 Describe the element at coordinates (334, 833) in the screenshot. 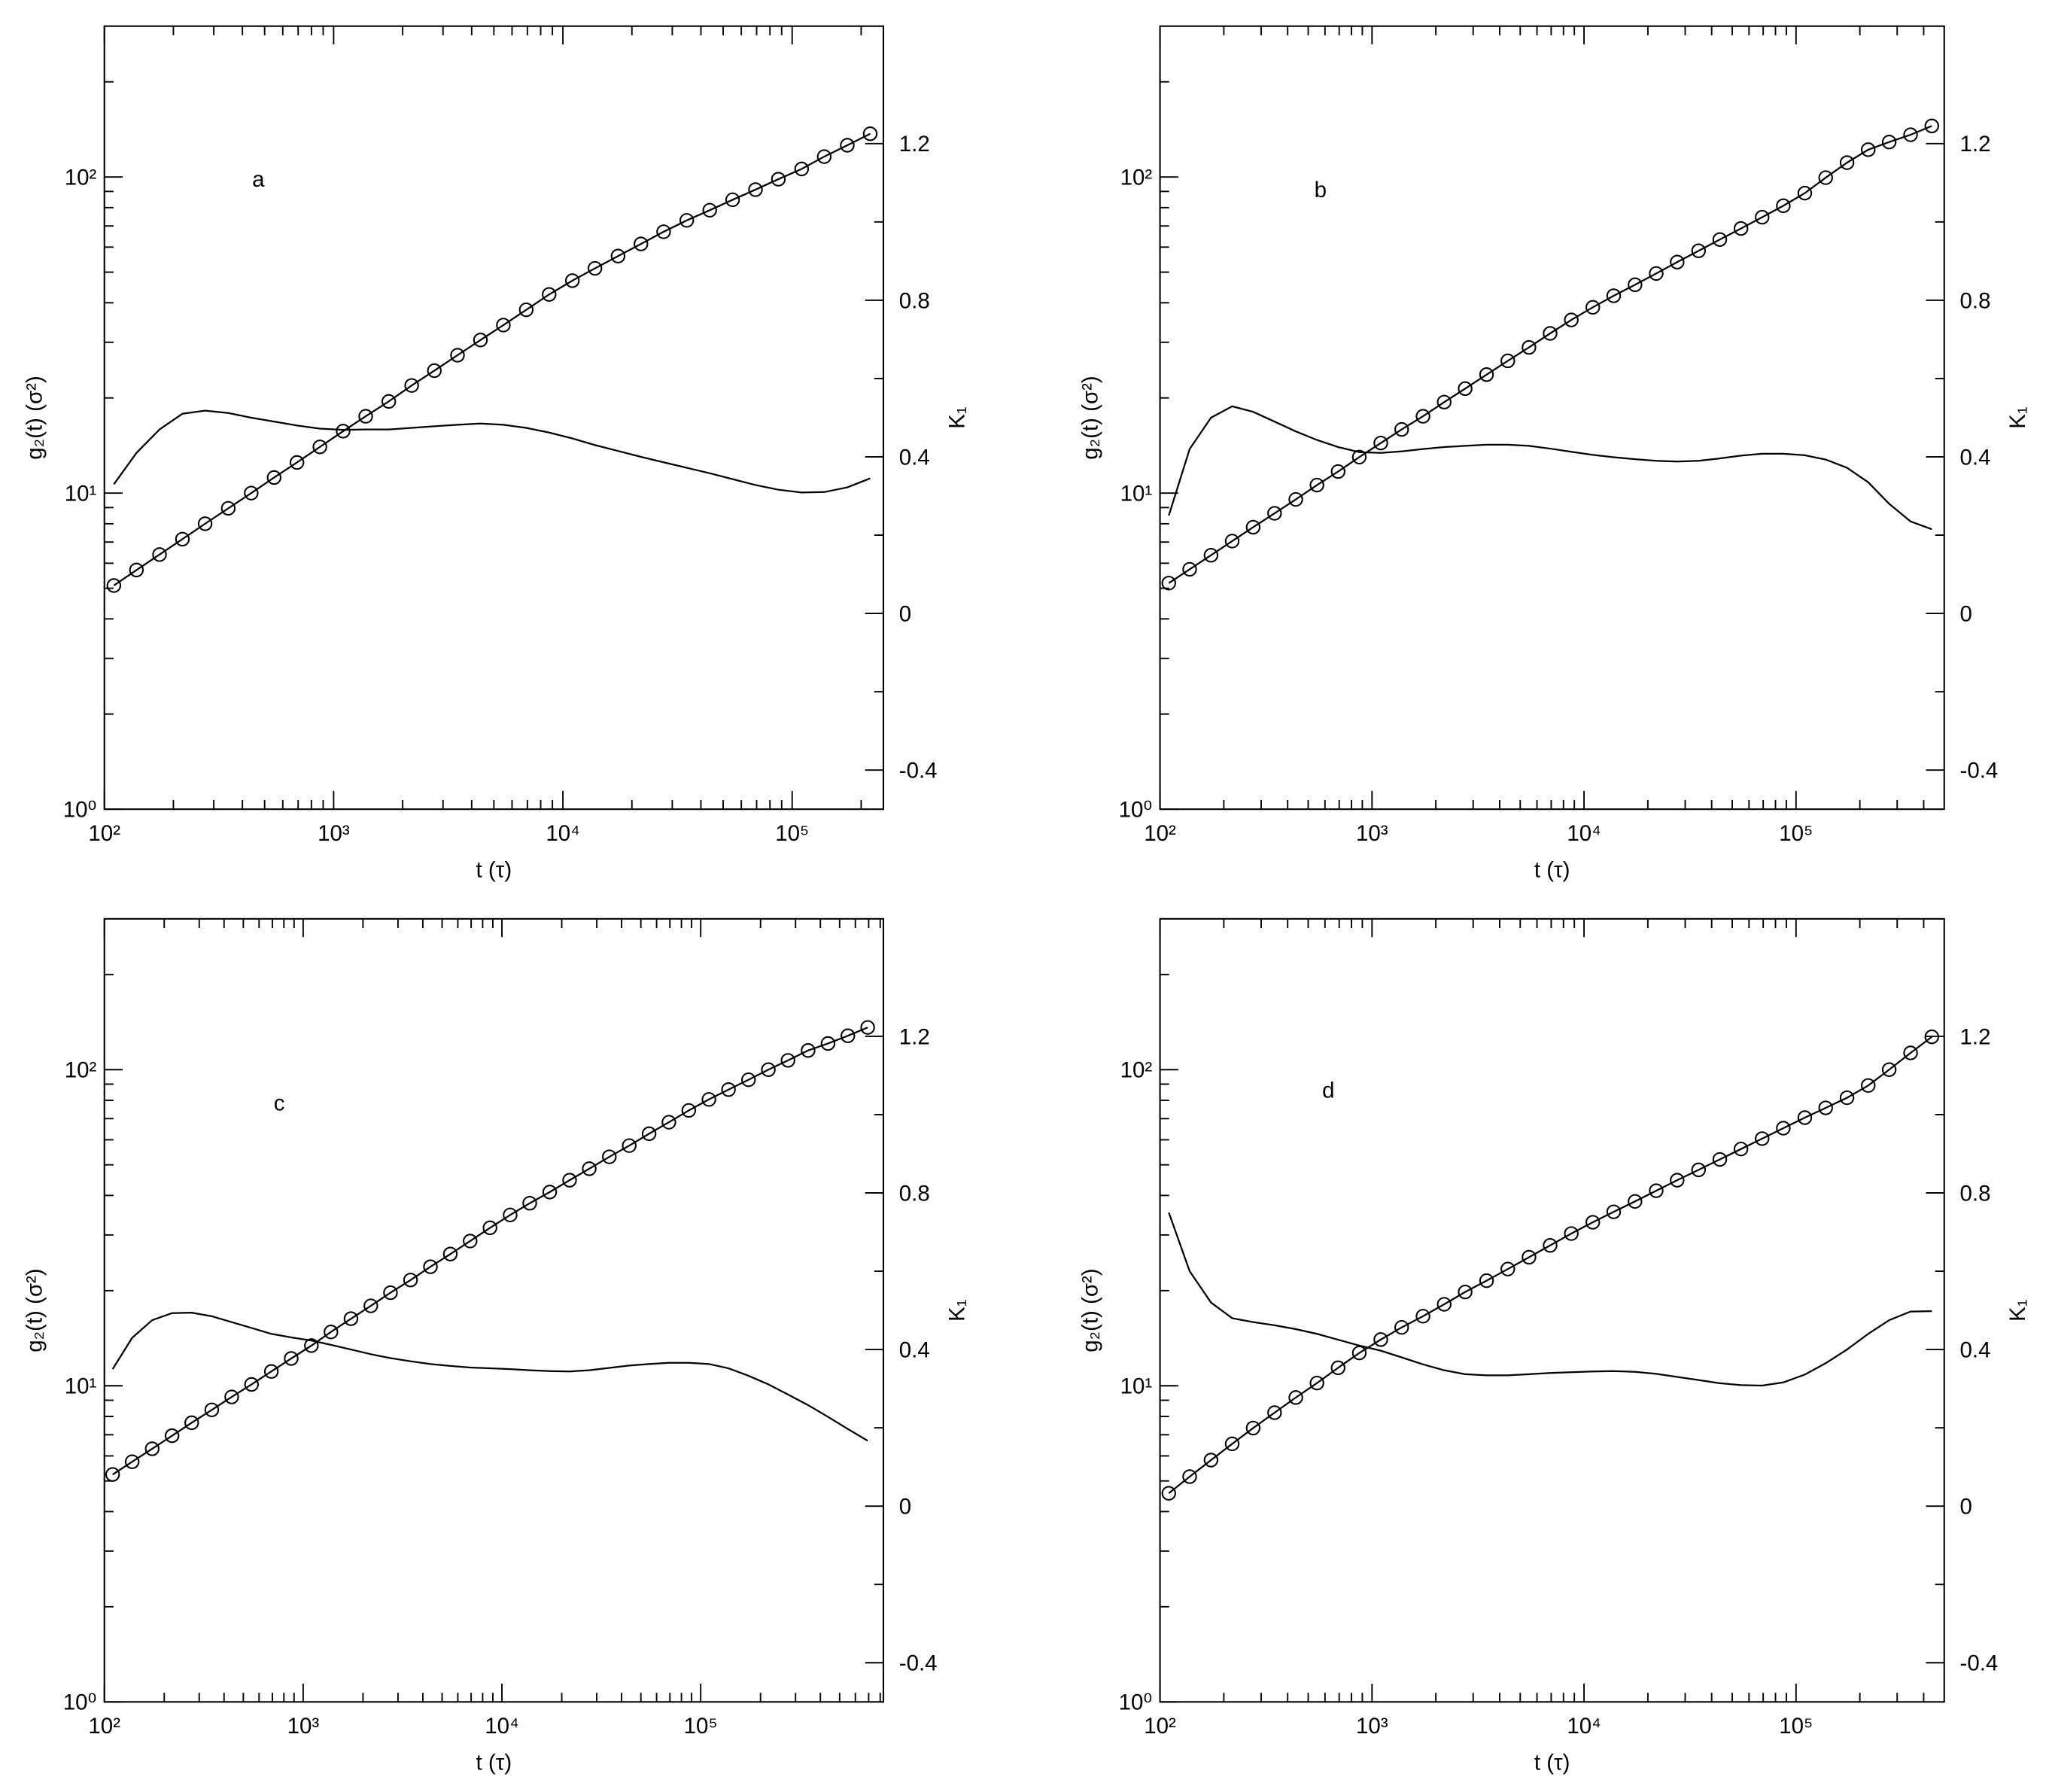

I see `x-tick-label: 10³` at that location.